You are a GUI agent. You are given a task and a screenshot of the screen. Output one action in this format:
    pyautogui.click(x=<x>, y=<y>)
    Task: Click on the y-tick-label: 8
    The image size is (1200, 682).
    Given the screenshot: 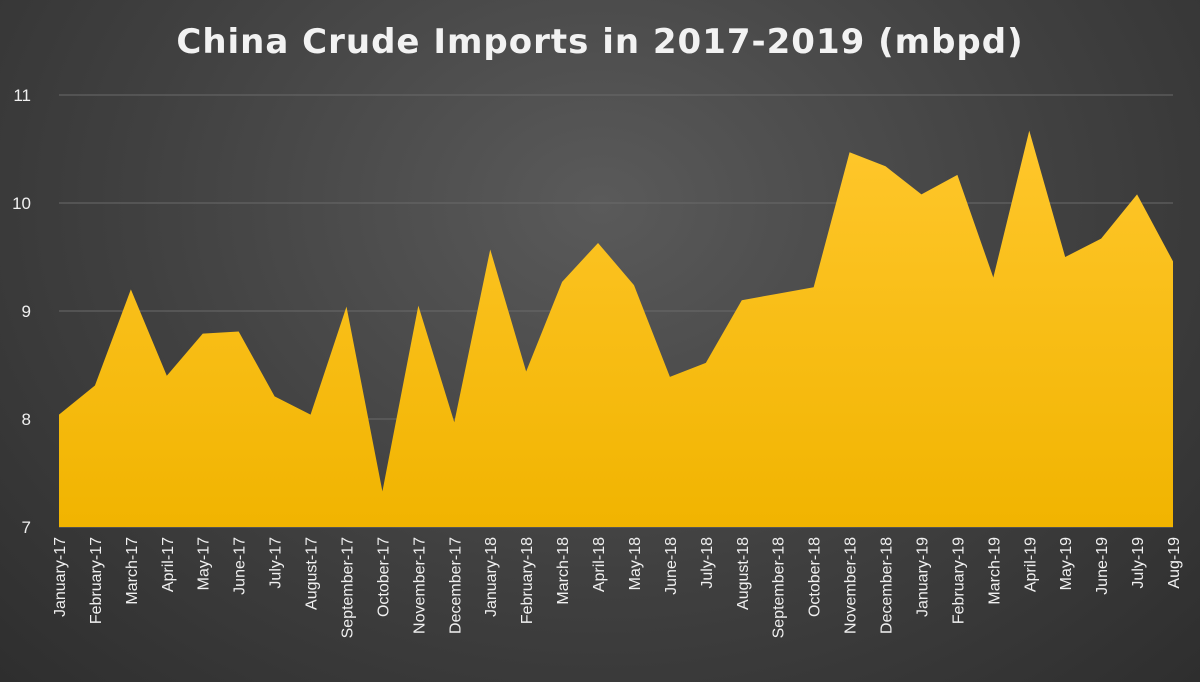 What is the action you would take?
    pyautogui.click(x=26, y=419)
    